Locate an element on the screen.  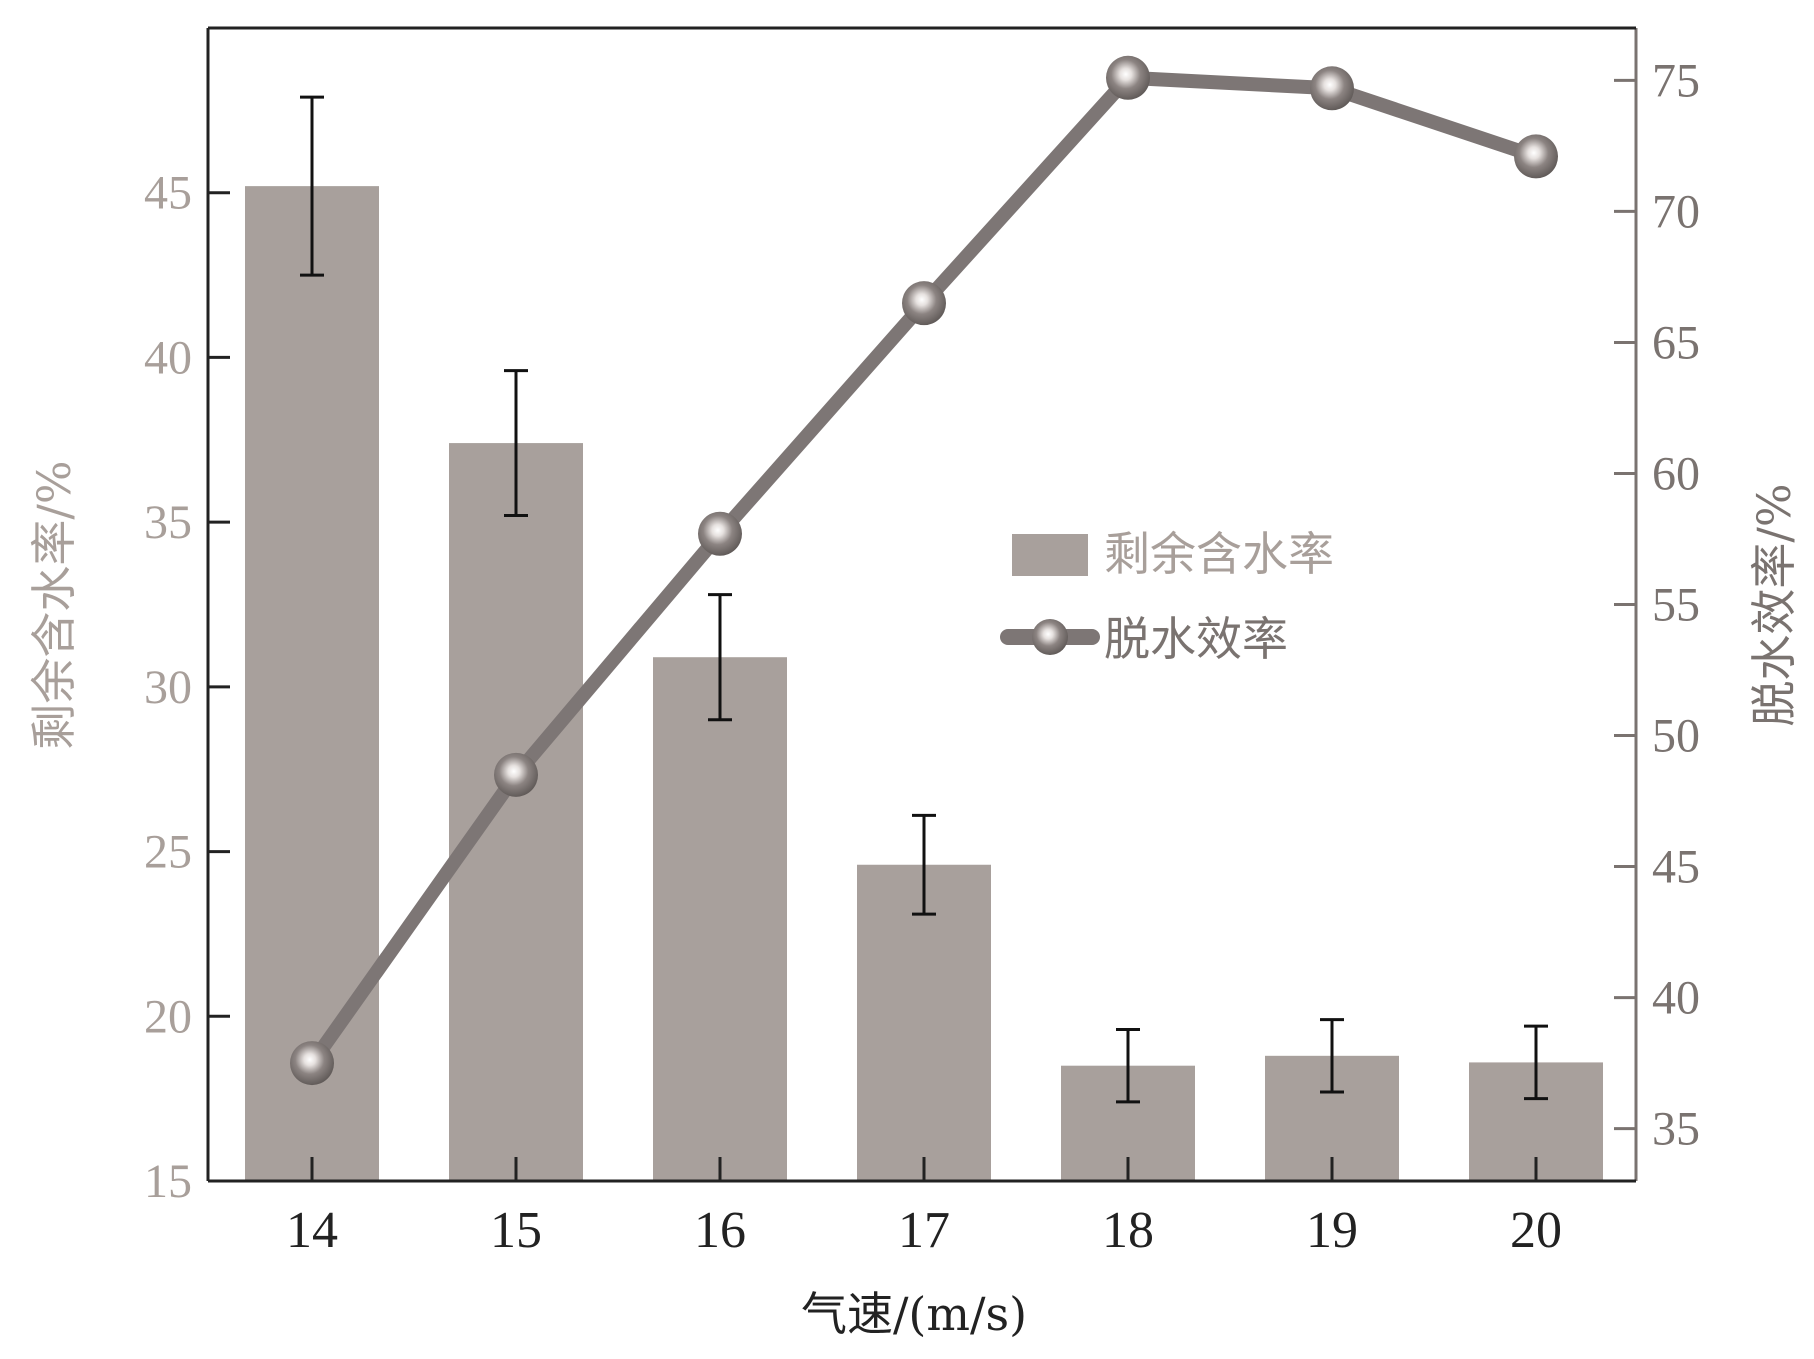
x-tick-label-15: 15 is located at coordinates (516, 1230).